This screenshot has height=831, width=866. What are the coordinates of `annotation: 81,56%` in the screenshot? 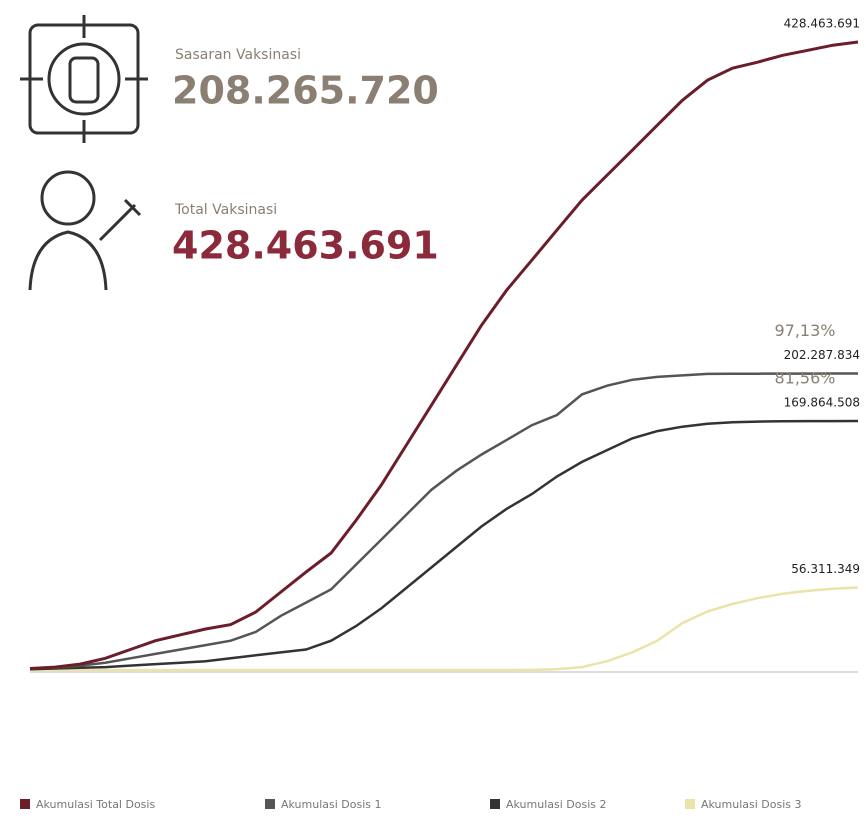 It's located at (804, 378).